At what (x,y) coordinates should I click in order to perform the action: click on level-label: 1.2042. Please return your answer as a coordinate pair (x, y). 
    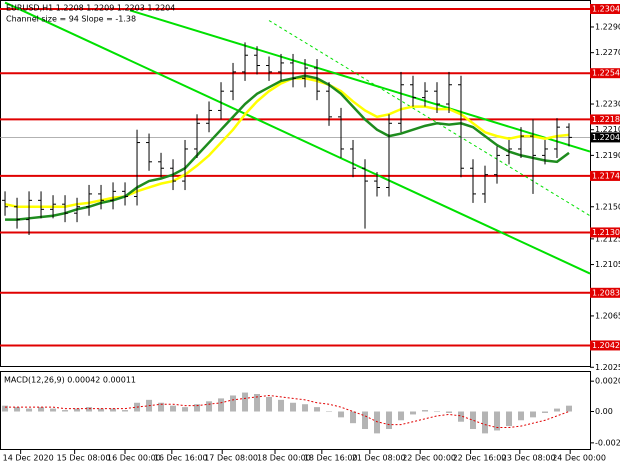
    Looking at the image, I should click on (606, 345).